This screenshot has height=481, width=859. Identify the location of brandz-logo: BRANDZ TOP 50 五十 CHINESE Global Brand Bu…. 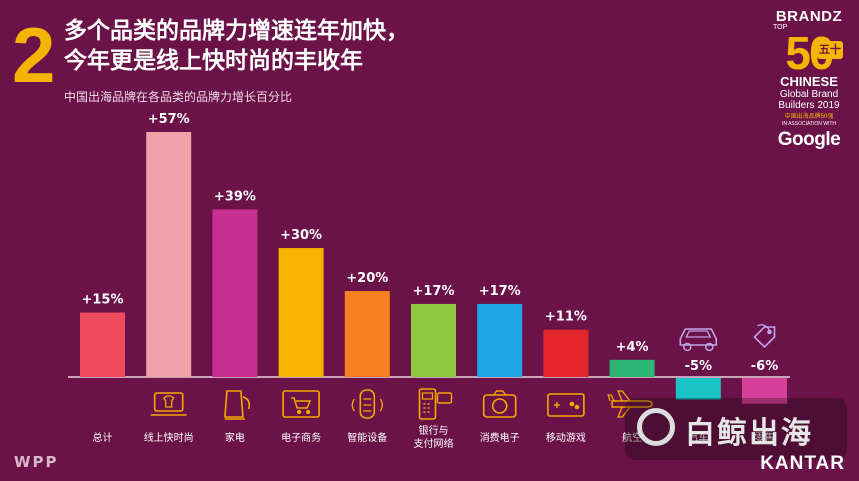
(809, 79).